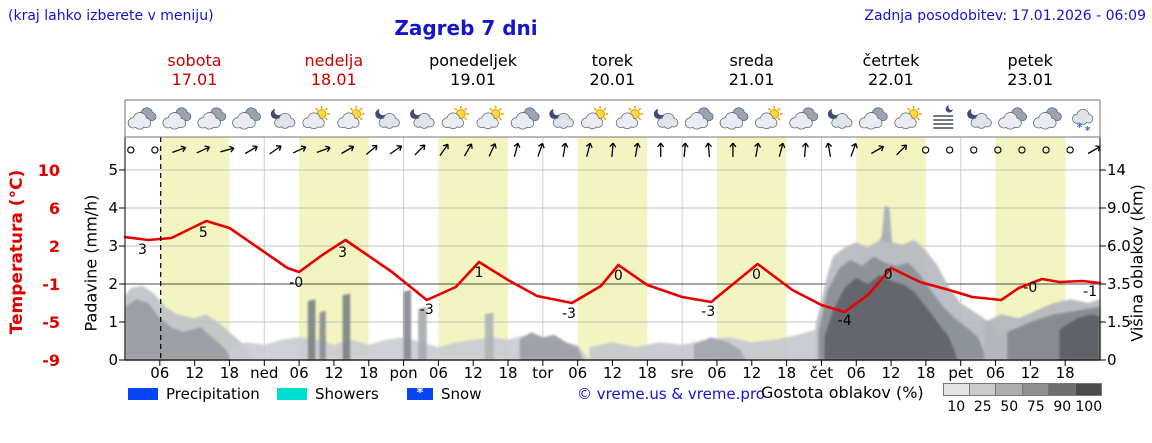  Describe the element at coordinates (960, 373) in the screenshot. I see `svg-text: pet` at that location.